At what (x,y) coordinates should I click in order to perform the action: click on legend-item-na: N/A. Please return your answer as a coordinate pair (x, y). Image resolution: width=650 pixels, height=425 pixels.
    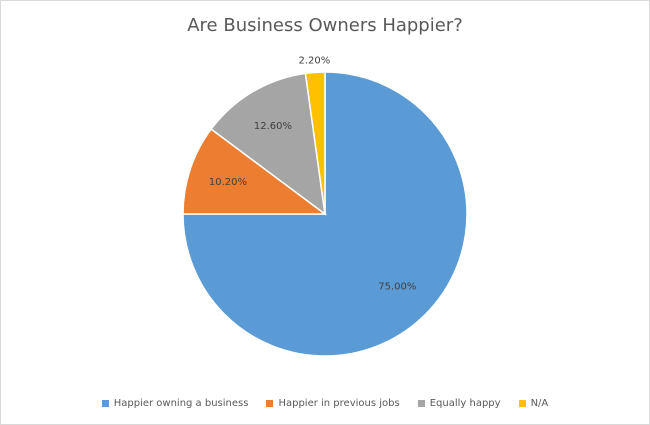
    Looking at the image, I should click on (533, 403).